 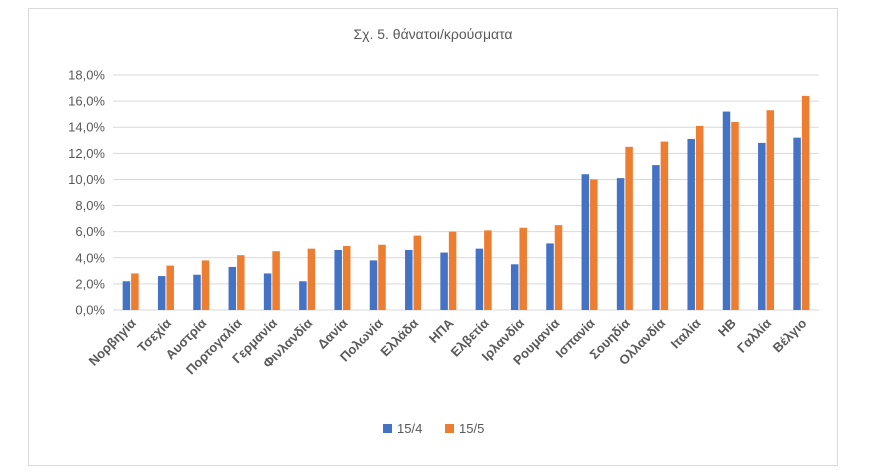 What do you see at coordinates (90, 310) in the screenshot?
I see `y-tick-label: 0,0%` at bounding box center [90, 310].